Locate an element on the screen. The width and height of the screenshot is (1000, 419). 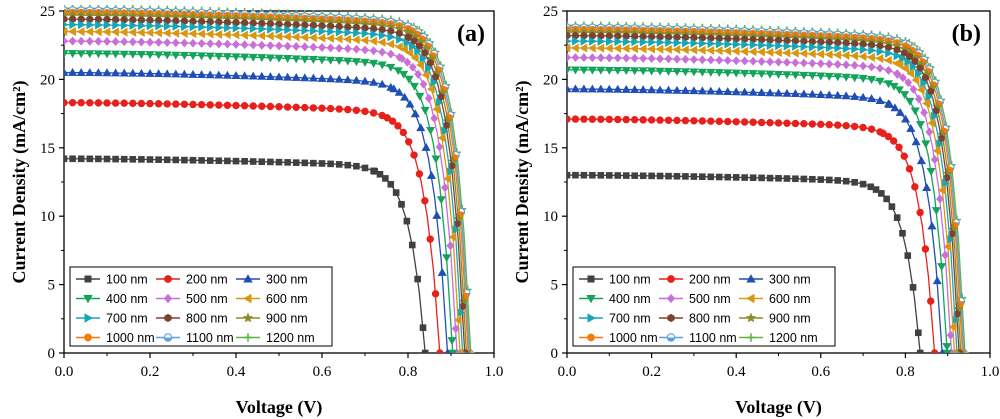
legend-item: 1200 nm is located at coordinates (275, 338).